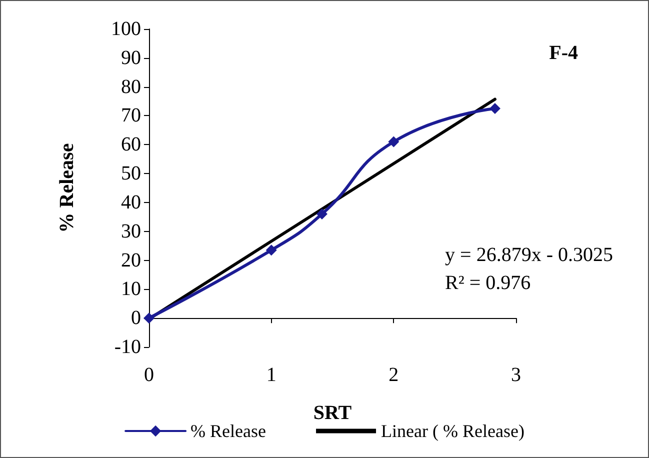 This screenshot has width=649, height=458. Describe the element at coordinates (228, 431) in the screenshot. I see `legend-label: % Release` at that location.